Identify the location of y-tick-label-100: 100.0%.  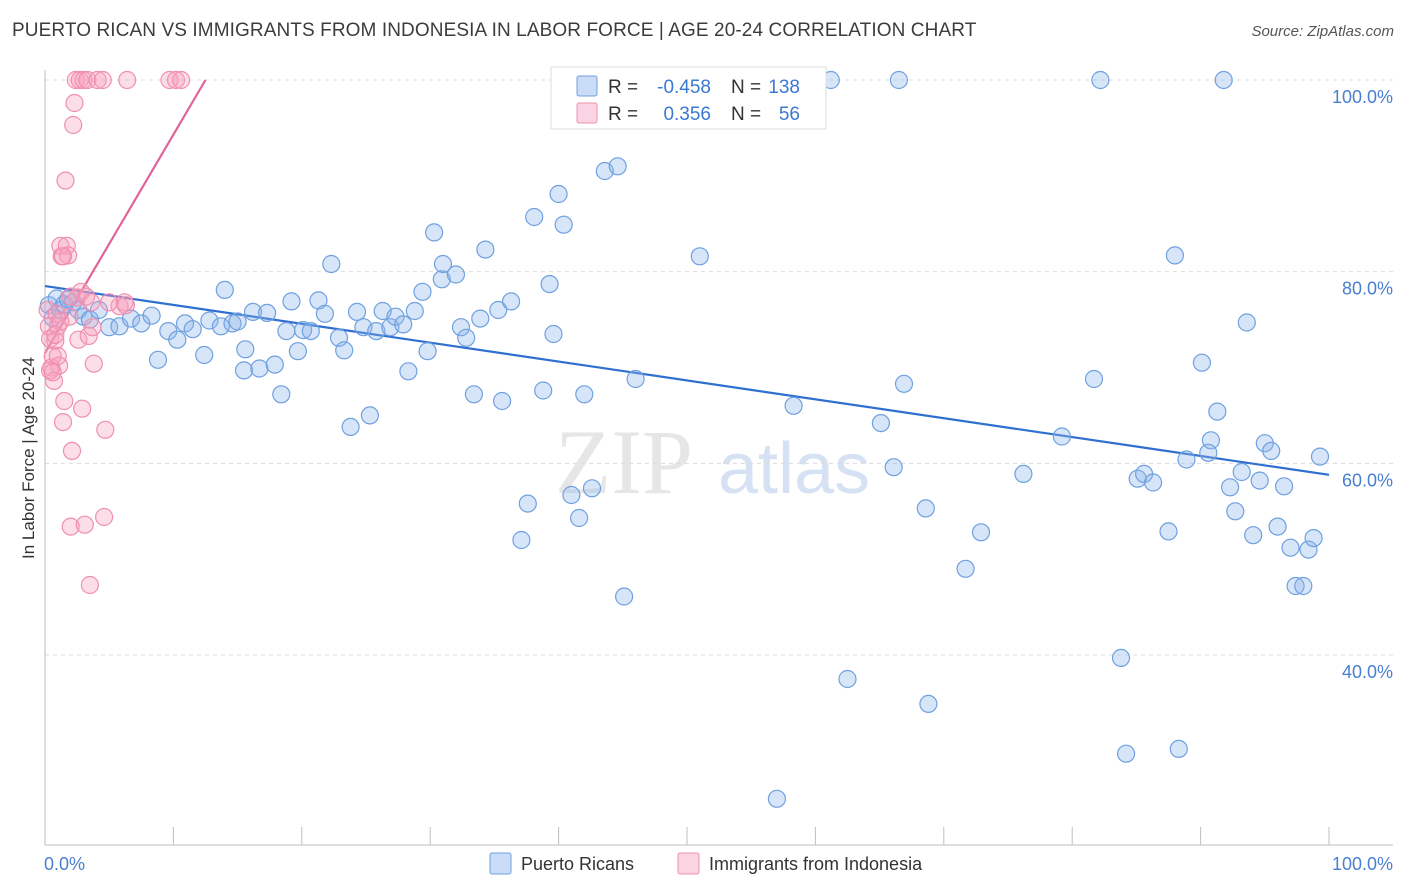
(1362, 97).